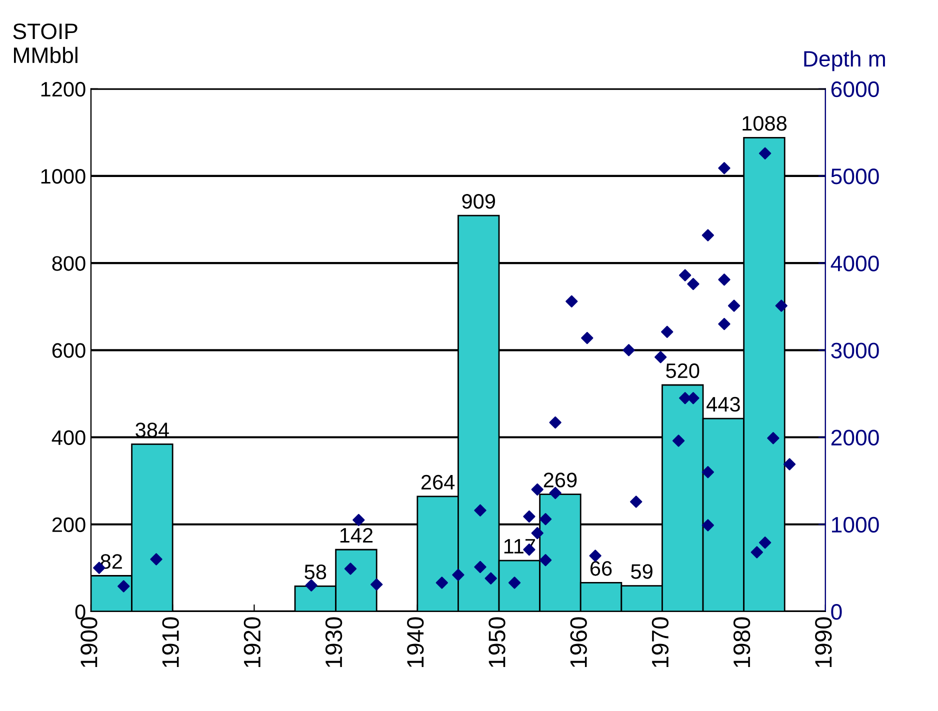 This screenshot has width=938, height=711. I want to click on data-label: 909, so click(479, 201).